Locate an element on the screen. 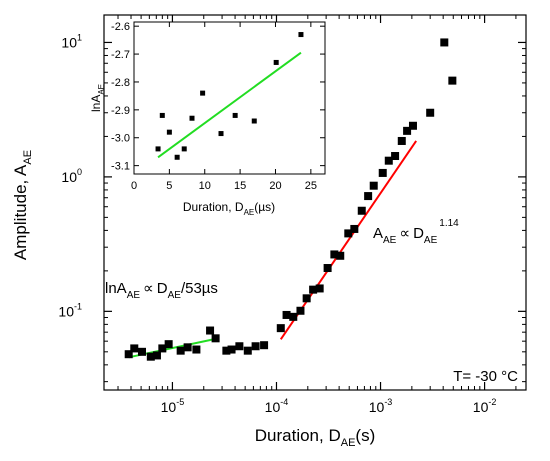 The height and width of the screenshot is (461, 550). main-y-axis-title: Amplitude, AAE is located at coordinates (22, 205).